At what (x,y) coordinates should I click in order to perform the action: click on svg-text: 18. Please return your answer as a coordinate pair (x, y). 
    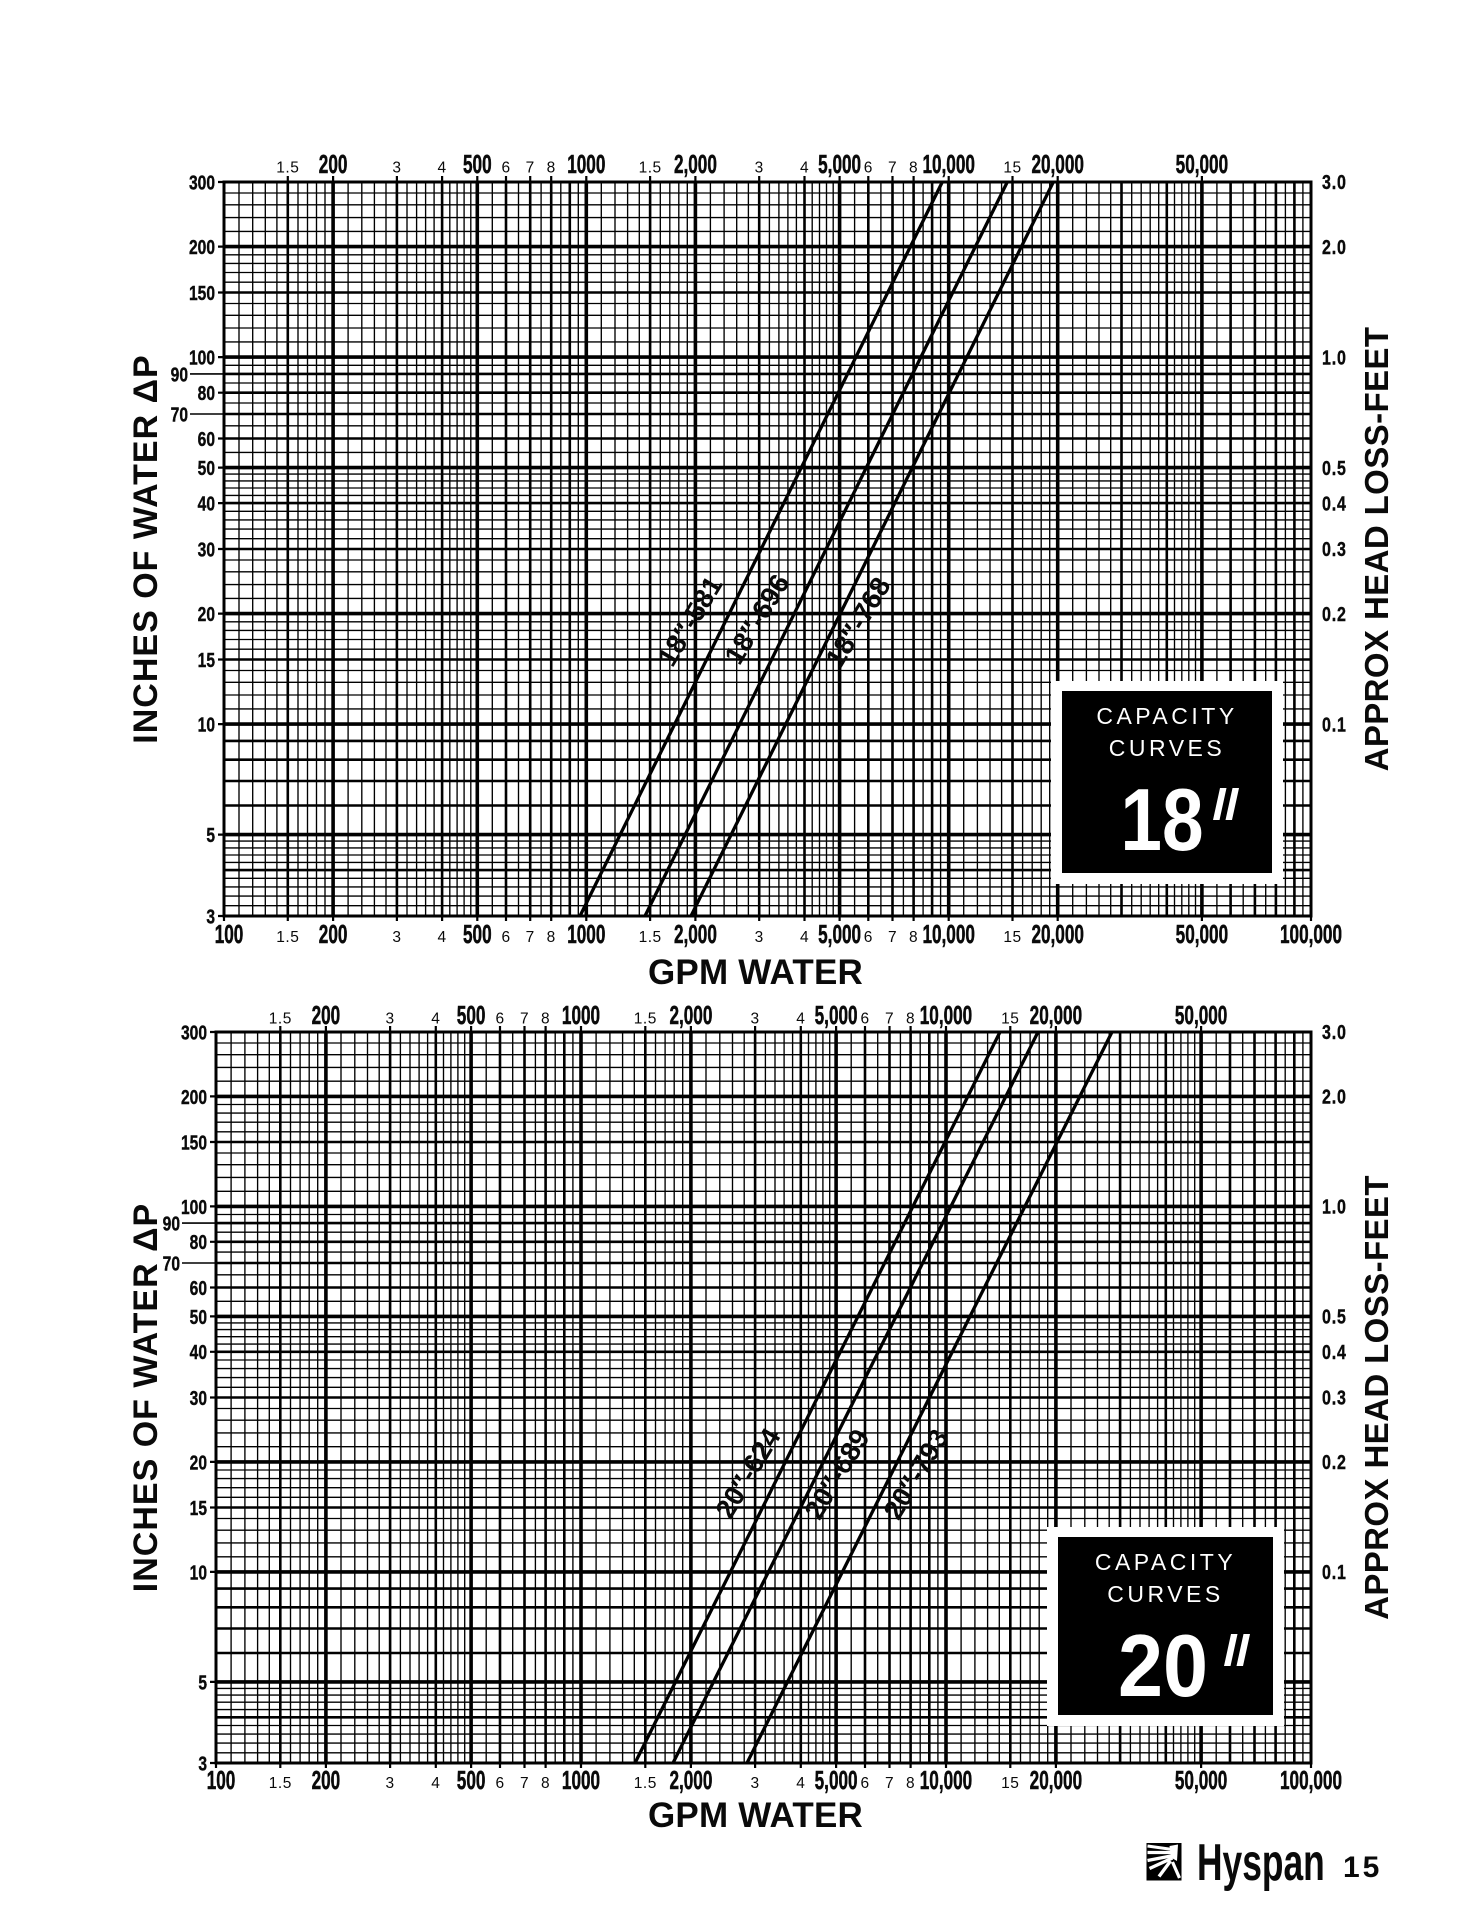
    Looking at the image, I should click on (1161, 820).